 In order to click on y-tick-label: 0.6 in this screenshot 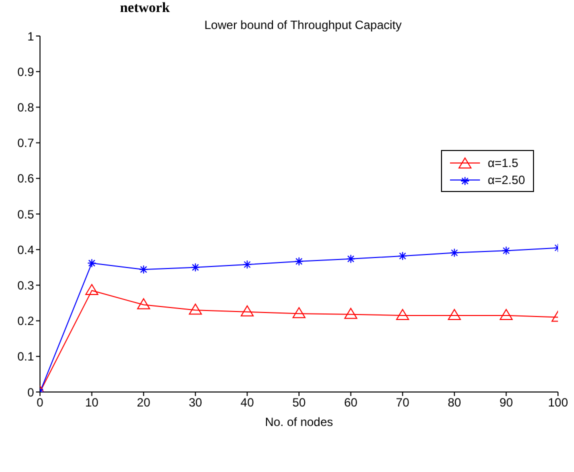, I will do `click(25, 179)`.